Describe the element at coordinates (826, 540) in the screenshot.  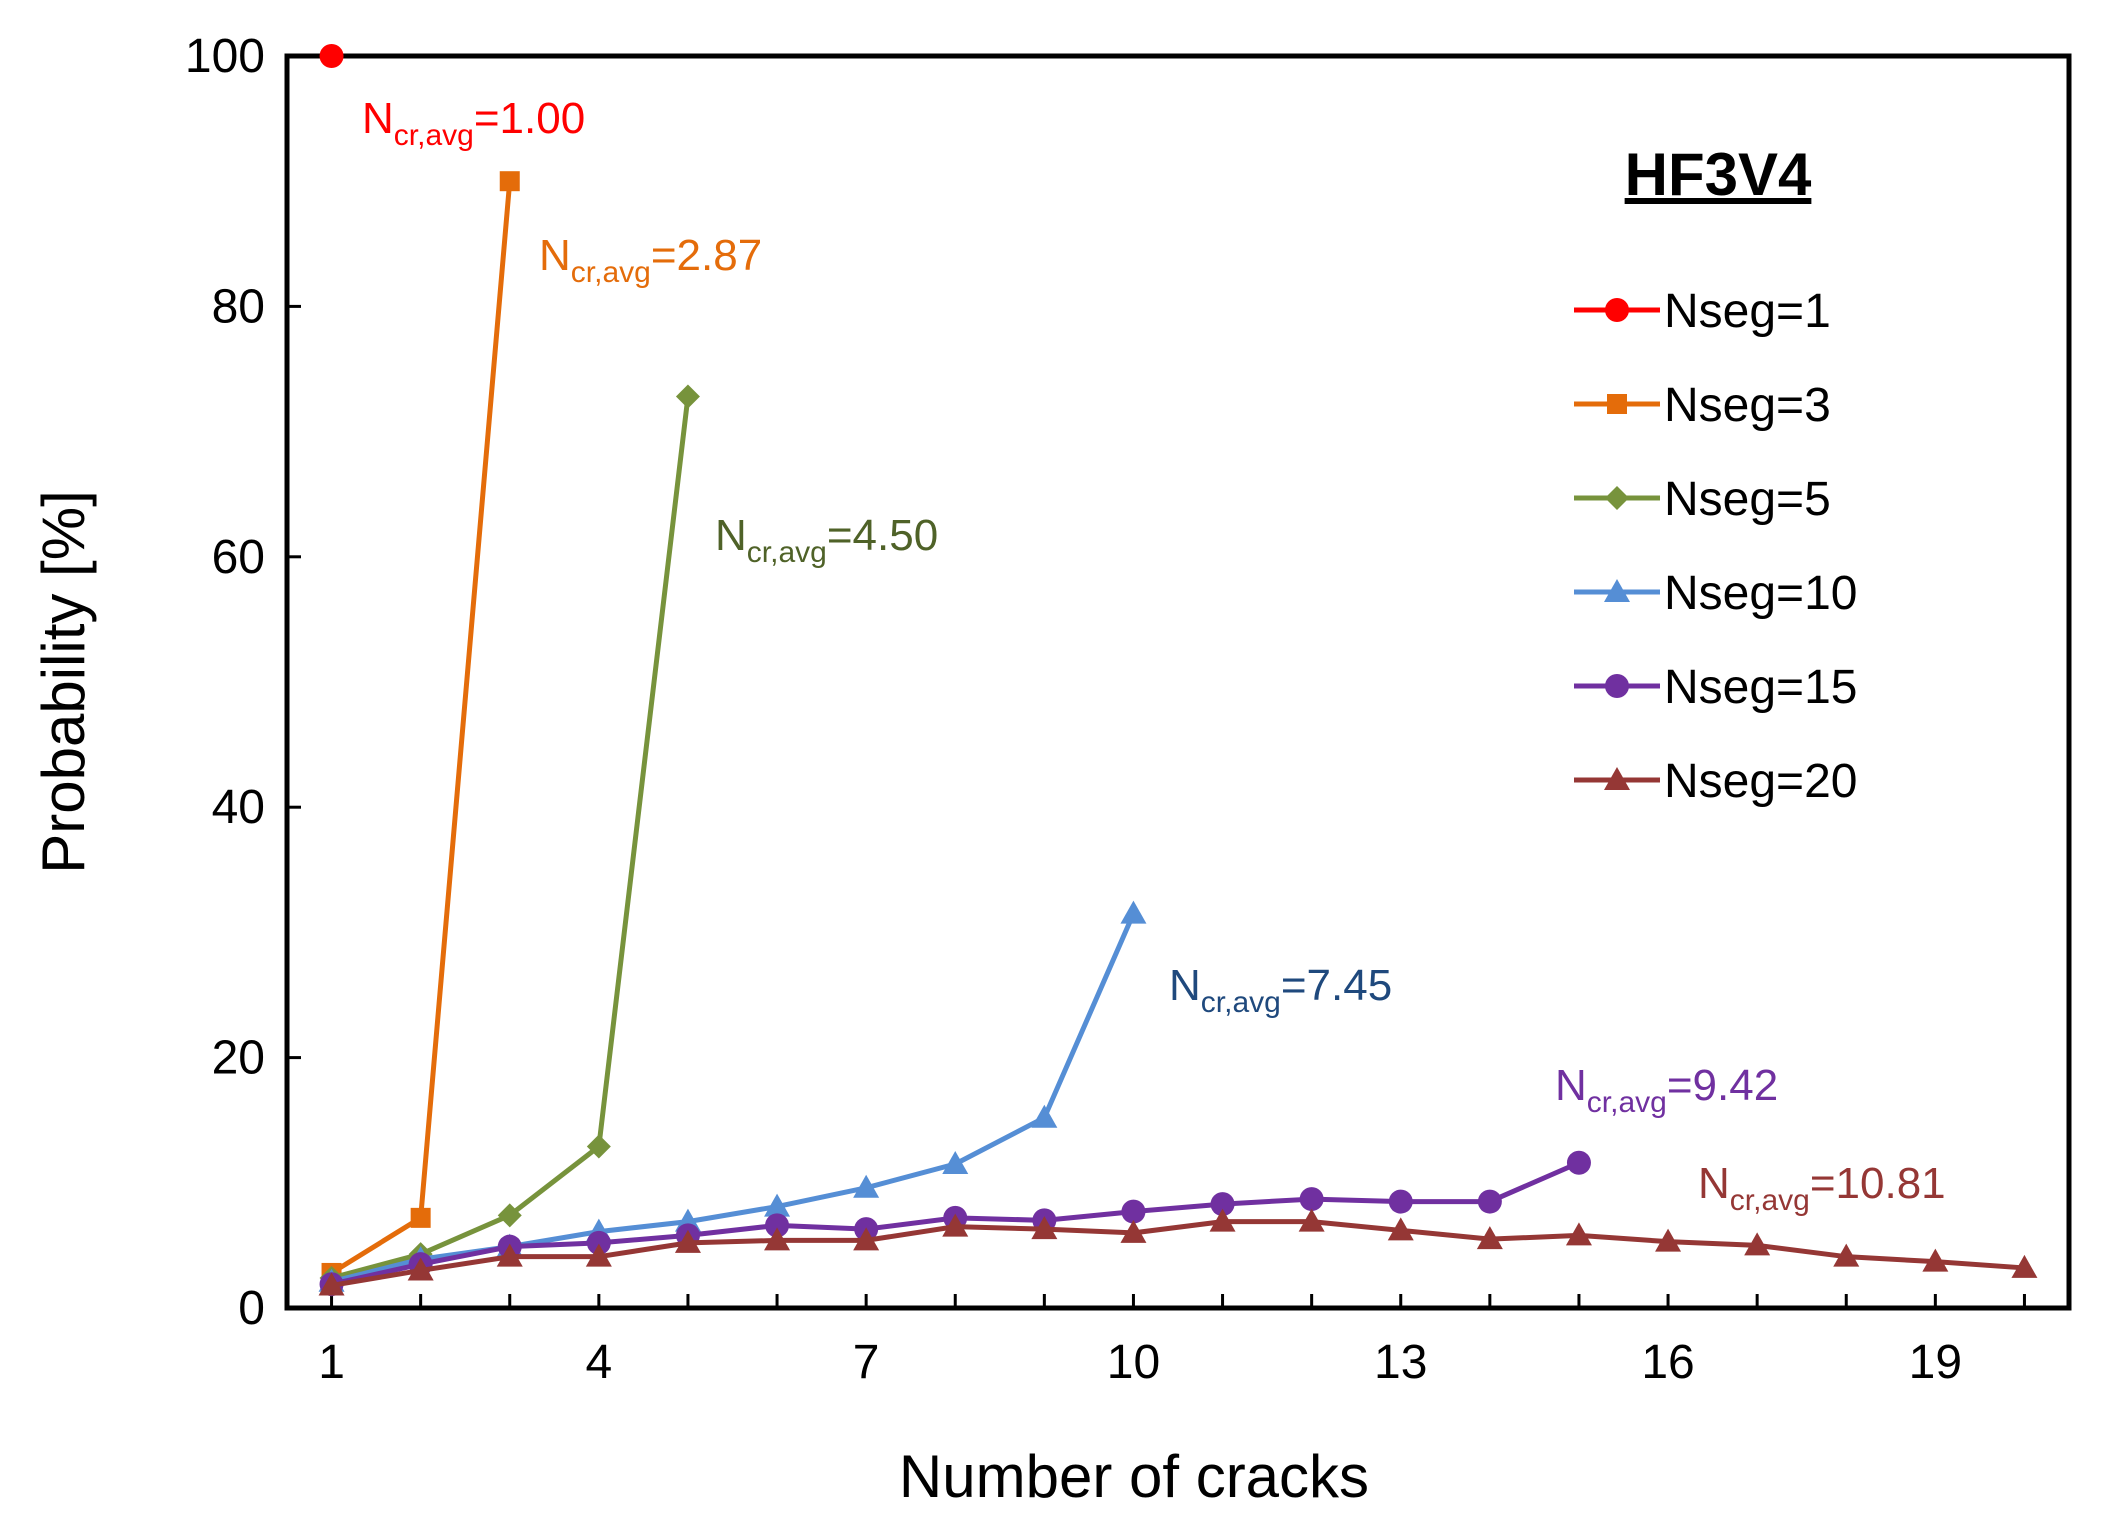
I see `ncr-avg-annotation: Ncr,avg=4.50` at that location.